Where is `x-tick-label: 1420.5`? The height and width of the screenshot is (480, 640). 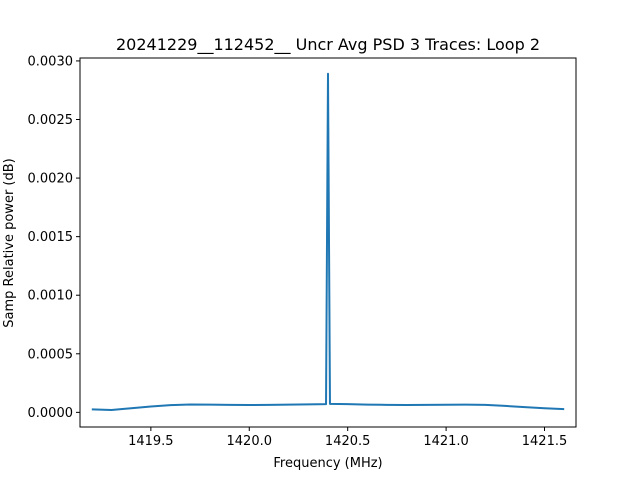 x-tick-label: 1420.5 is located at coordinates (348, 441).